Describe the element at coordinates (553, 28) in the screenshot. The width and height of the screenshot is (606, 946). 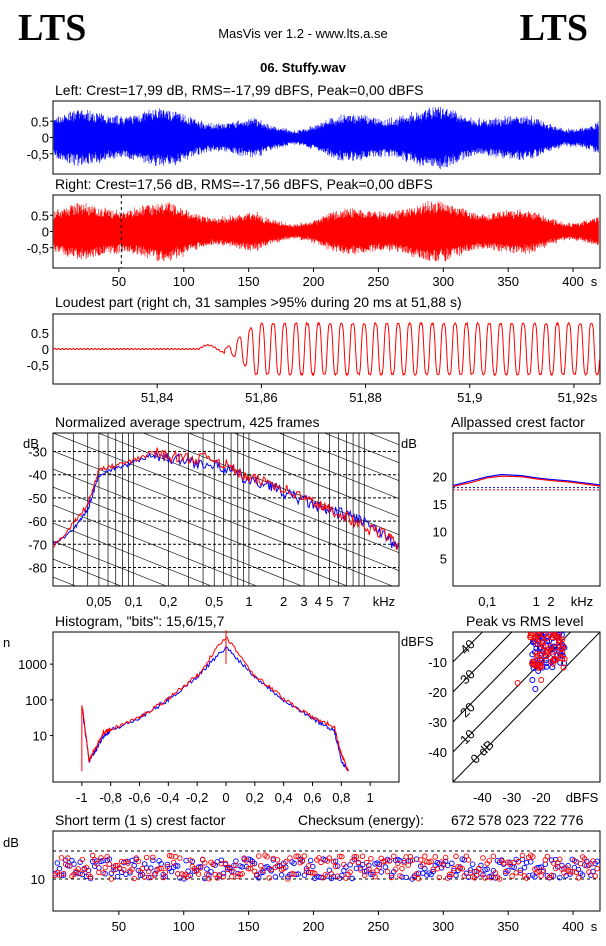
I see `logo-right: LTS` at that location.